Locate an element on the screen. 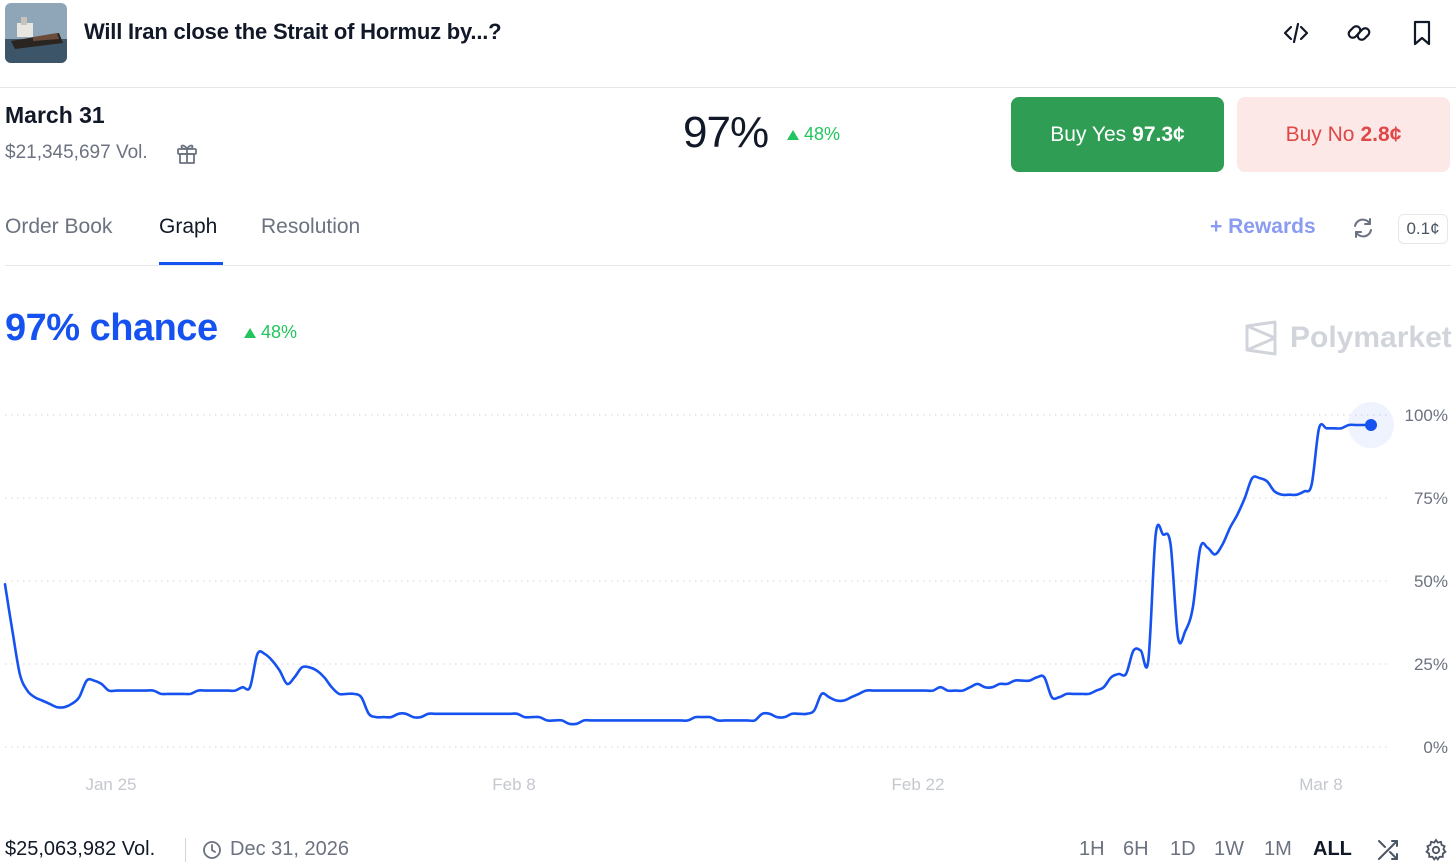 This screenshot has width=1456, height=868. y-tick-label: 0% is located at coordinates (1435, 747).